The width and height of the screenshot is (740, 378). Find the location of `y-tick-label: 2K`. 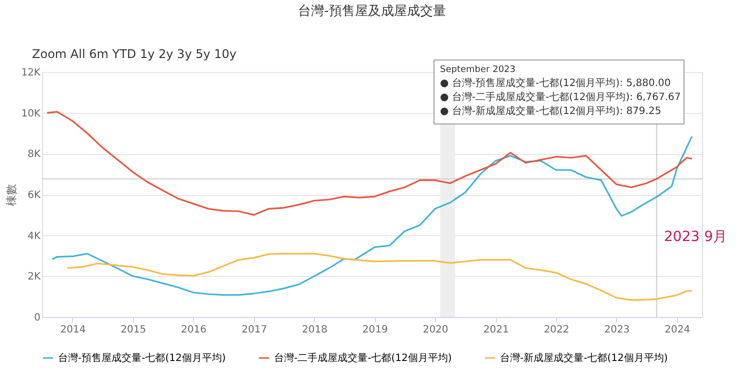

y-tick-label: 2K is located at coordinates (34, 277).